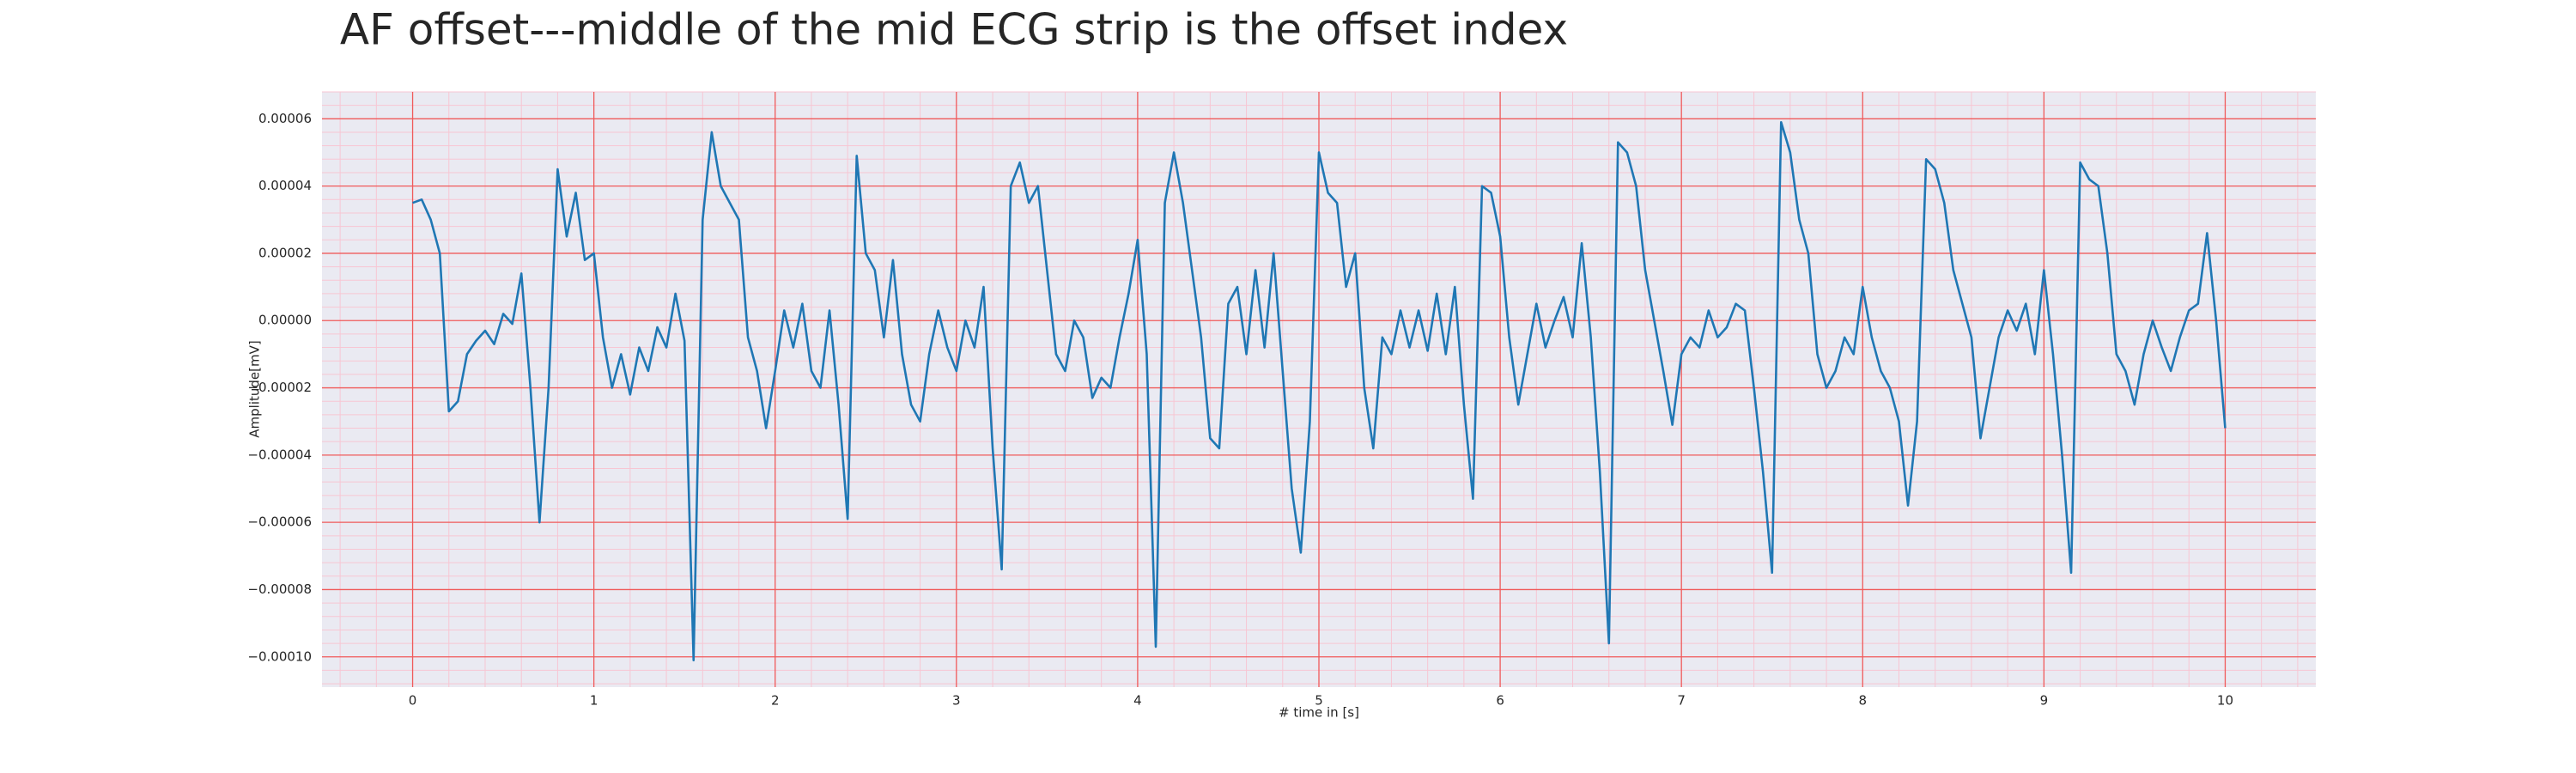 This screenshot has height=773, width=2576. Describe the element at coordinates (957, 701) in the screenshot. I see `x-tick-label: 3` at that location.